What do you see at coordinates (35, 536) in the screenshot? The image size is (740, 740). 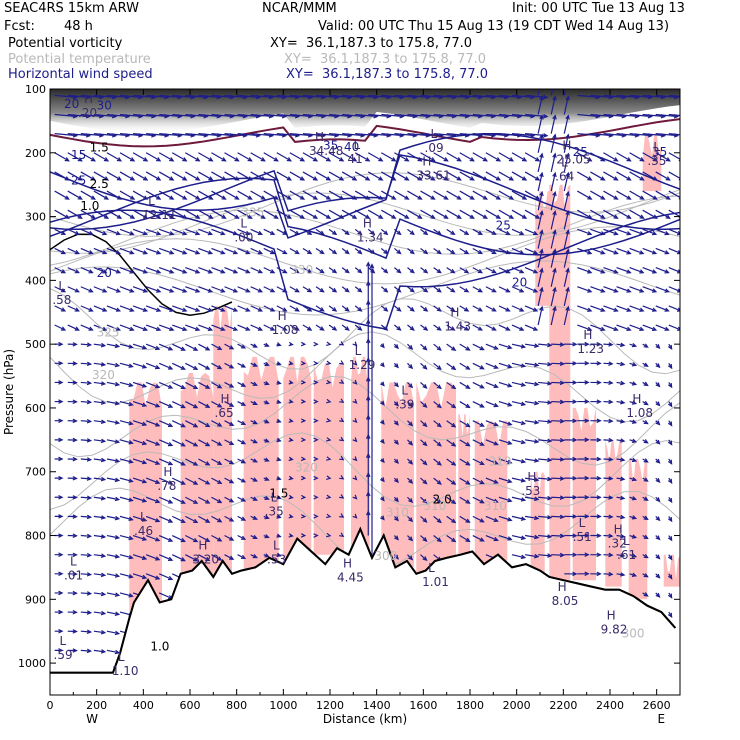 I see `y-tick-label: 800` at bounding box center [35, 536].